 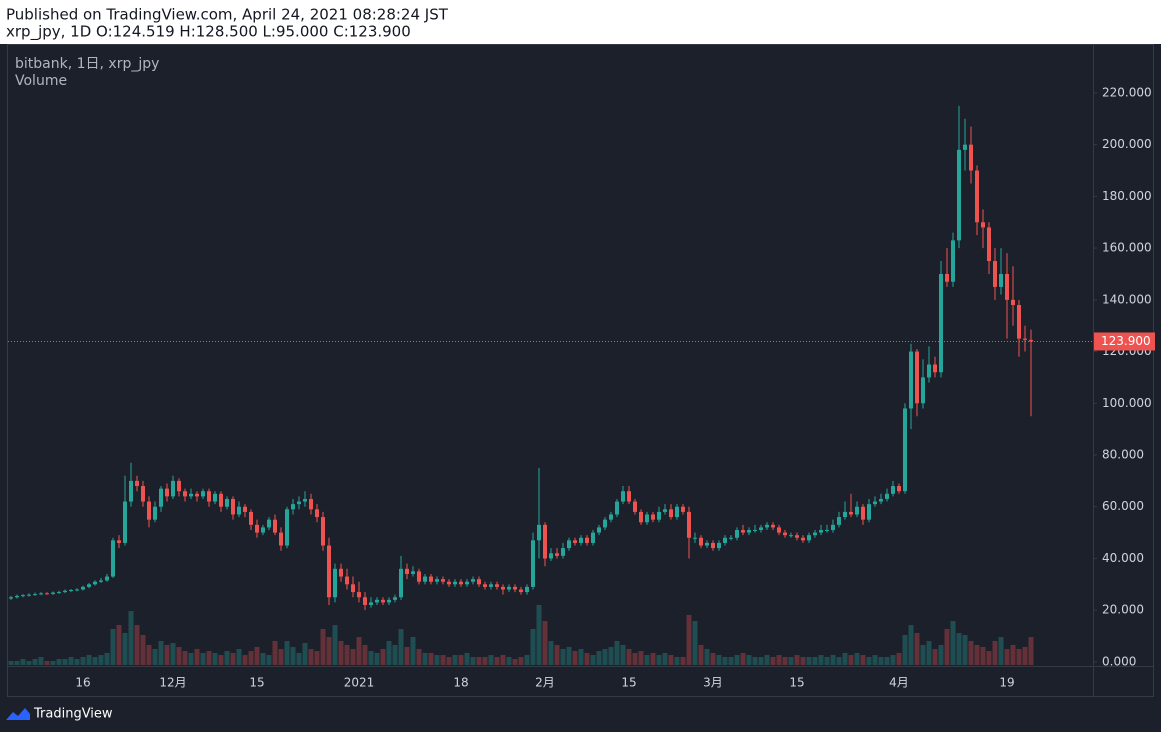 What do you see at coordinates (172, 683) in the screenshot?
I see `x-tick-label: 12月` at bounding box center [172, 683].